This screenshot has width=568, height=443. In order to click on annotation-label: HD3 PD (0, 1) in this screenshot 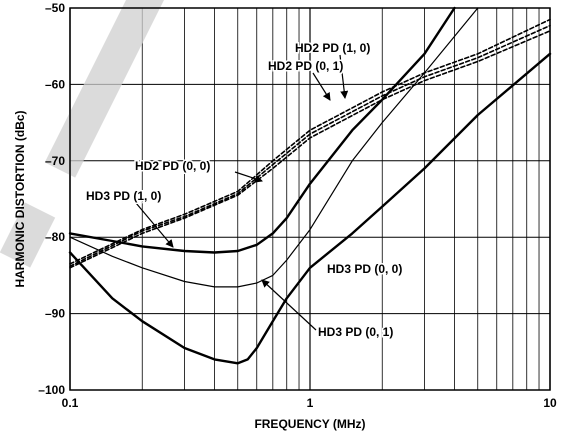, I will do `click(355, 332)`.